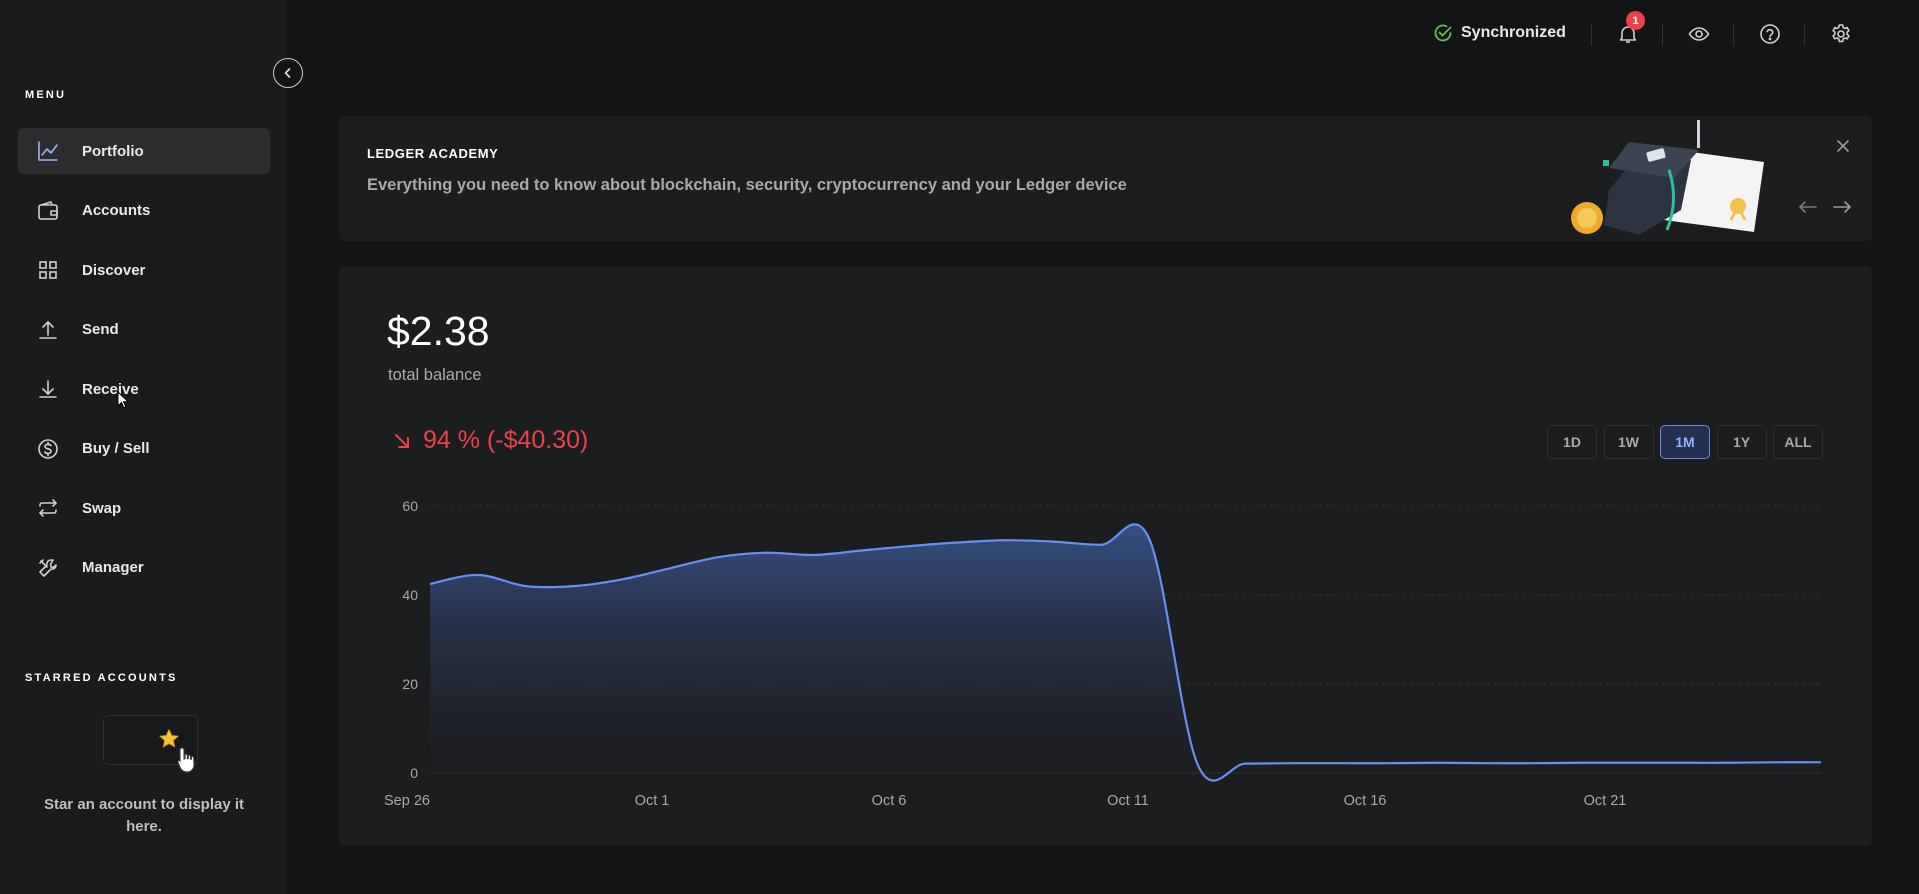  Describe the element at coordinates (1635, 20) in the screenshot. I see `notification-badge: 1` at that location.